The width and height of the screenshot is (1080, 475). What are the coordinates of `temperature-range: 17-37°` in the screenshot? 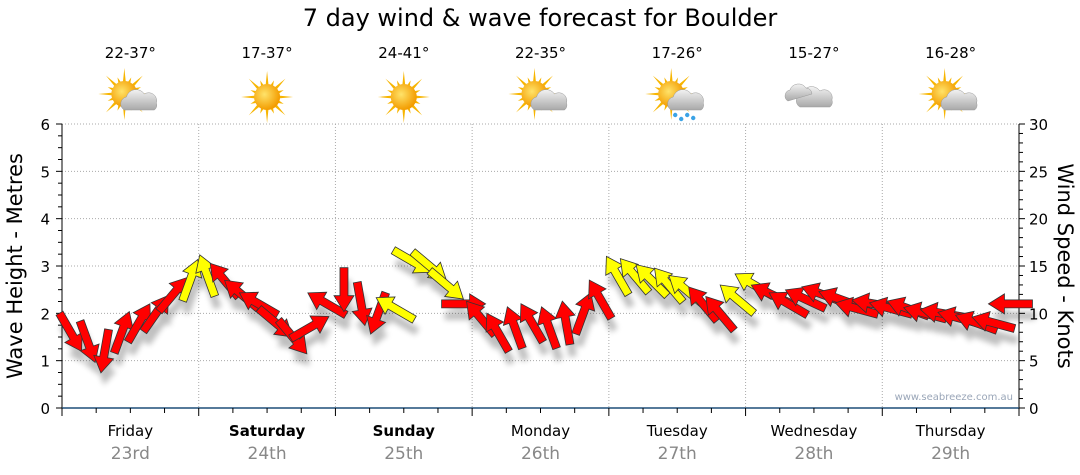 It's located at (267, 53).